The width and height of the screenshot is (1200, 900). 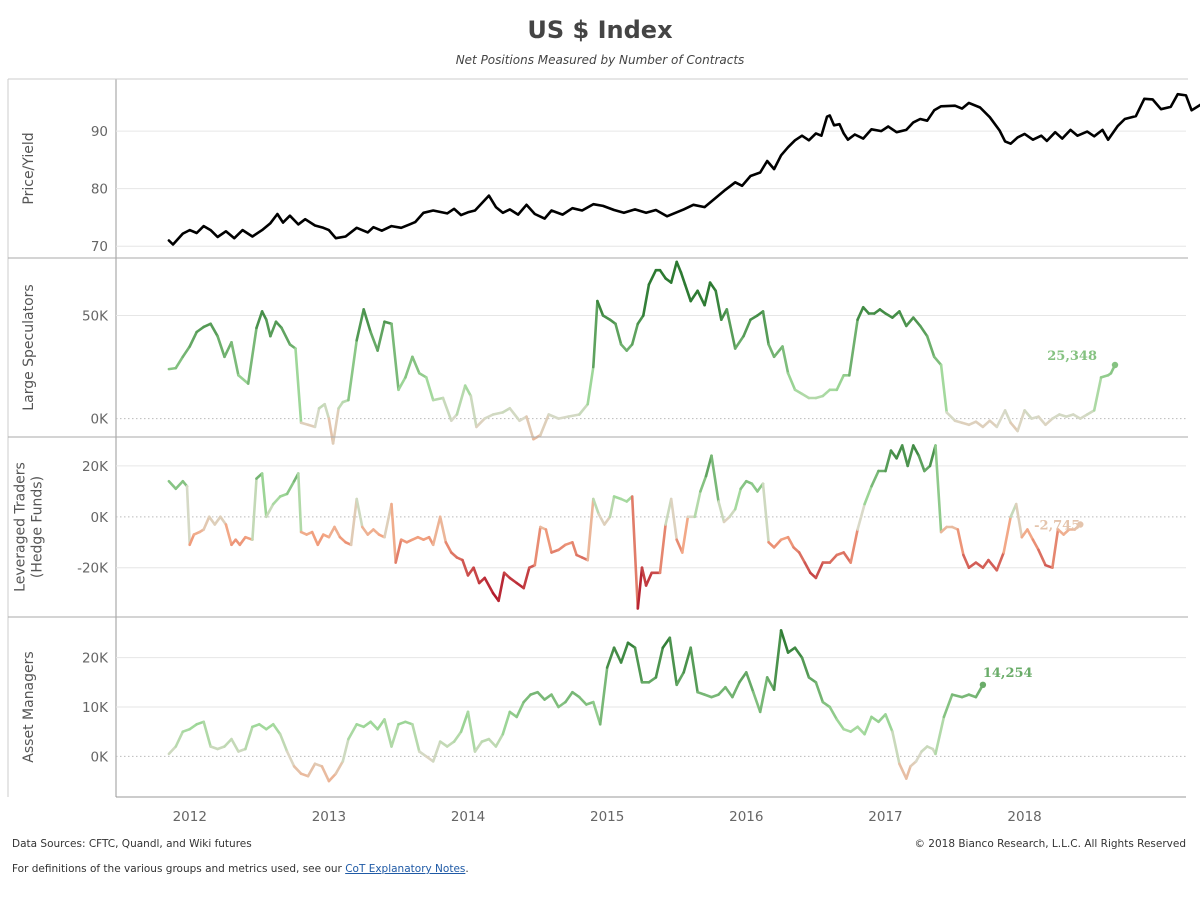 What do you see at coordinates (21, 527) in the screenshot?
I see `y-axis-label: Leveraged Traders` at bounding box center [21, 527].